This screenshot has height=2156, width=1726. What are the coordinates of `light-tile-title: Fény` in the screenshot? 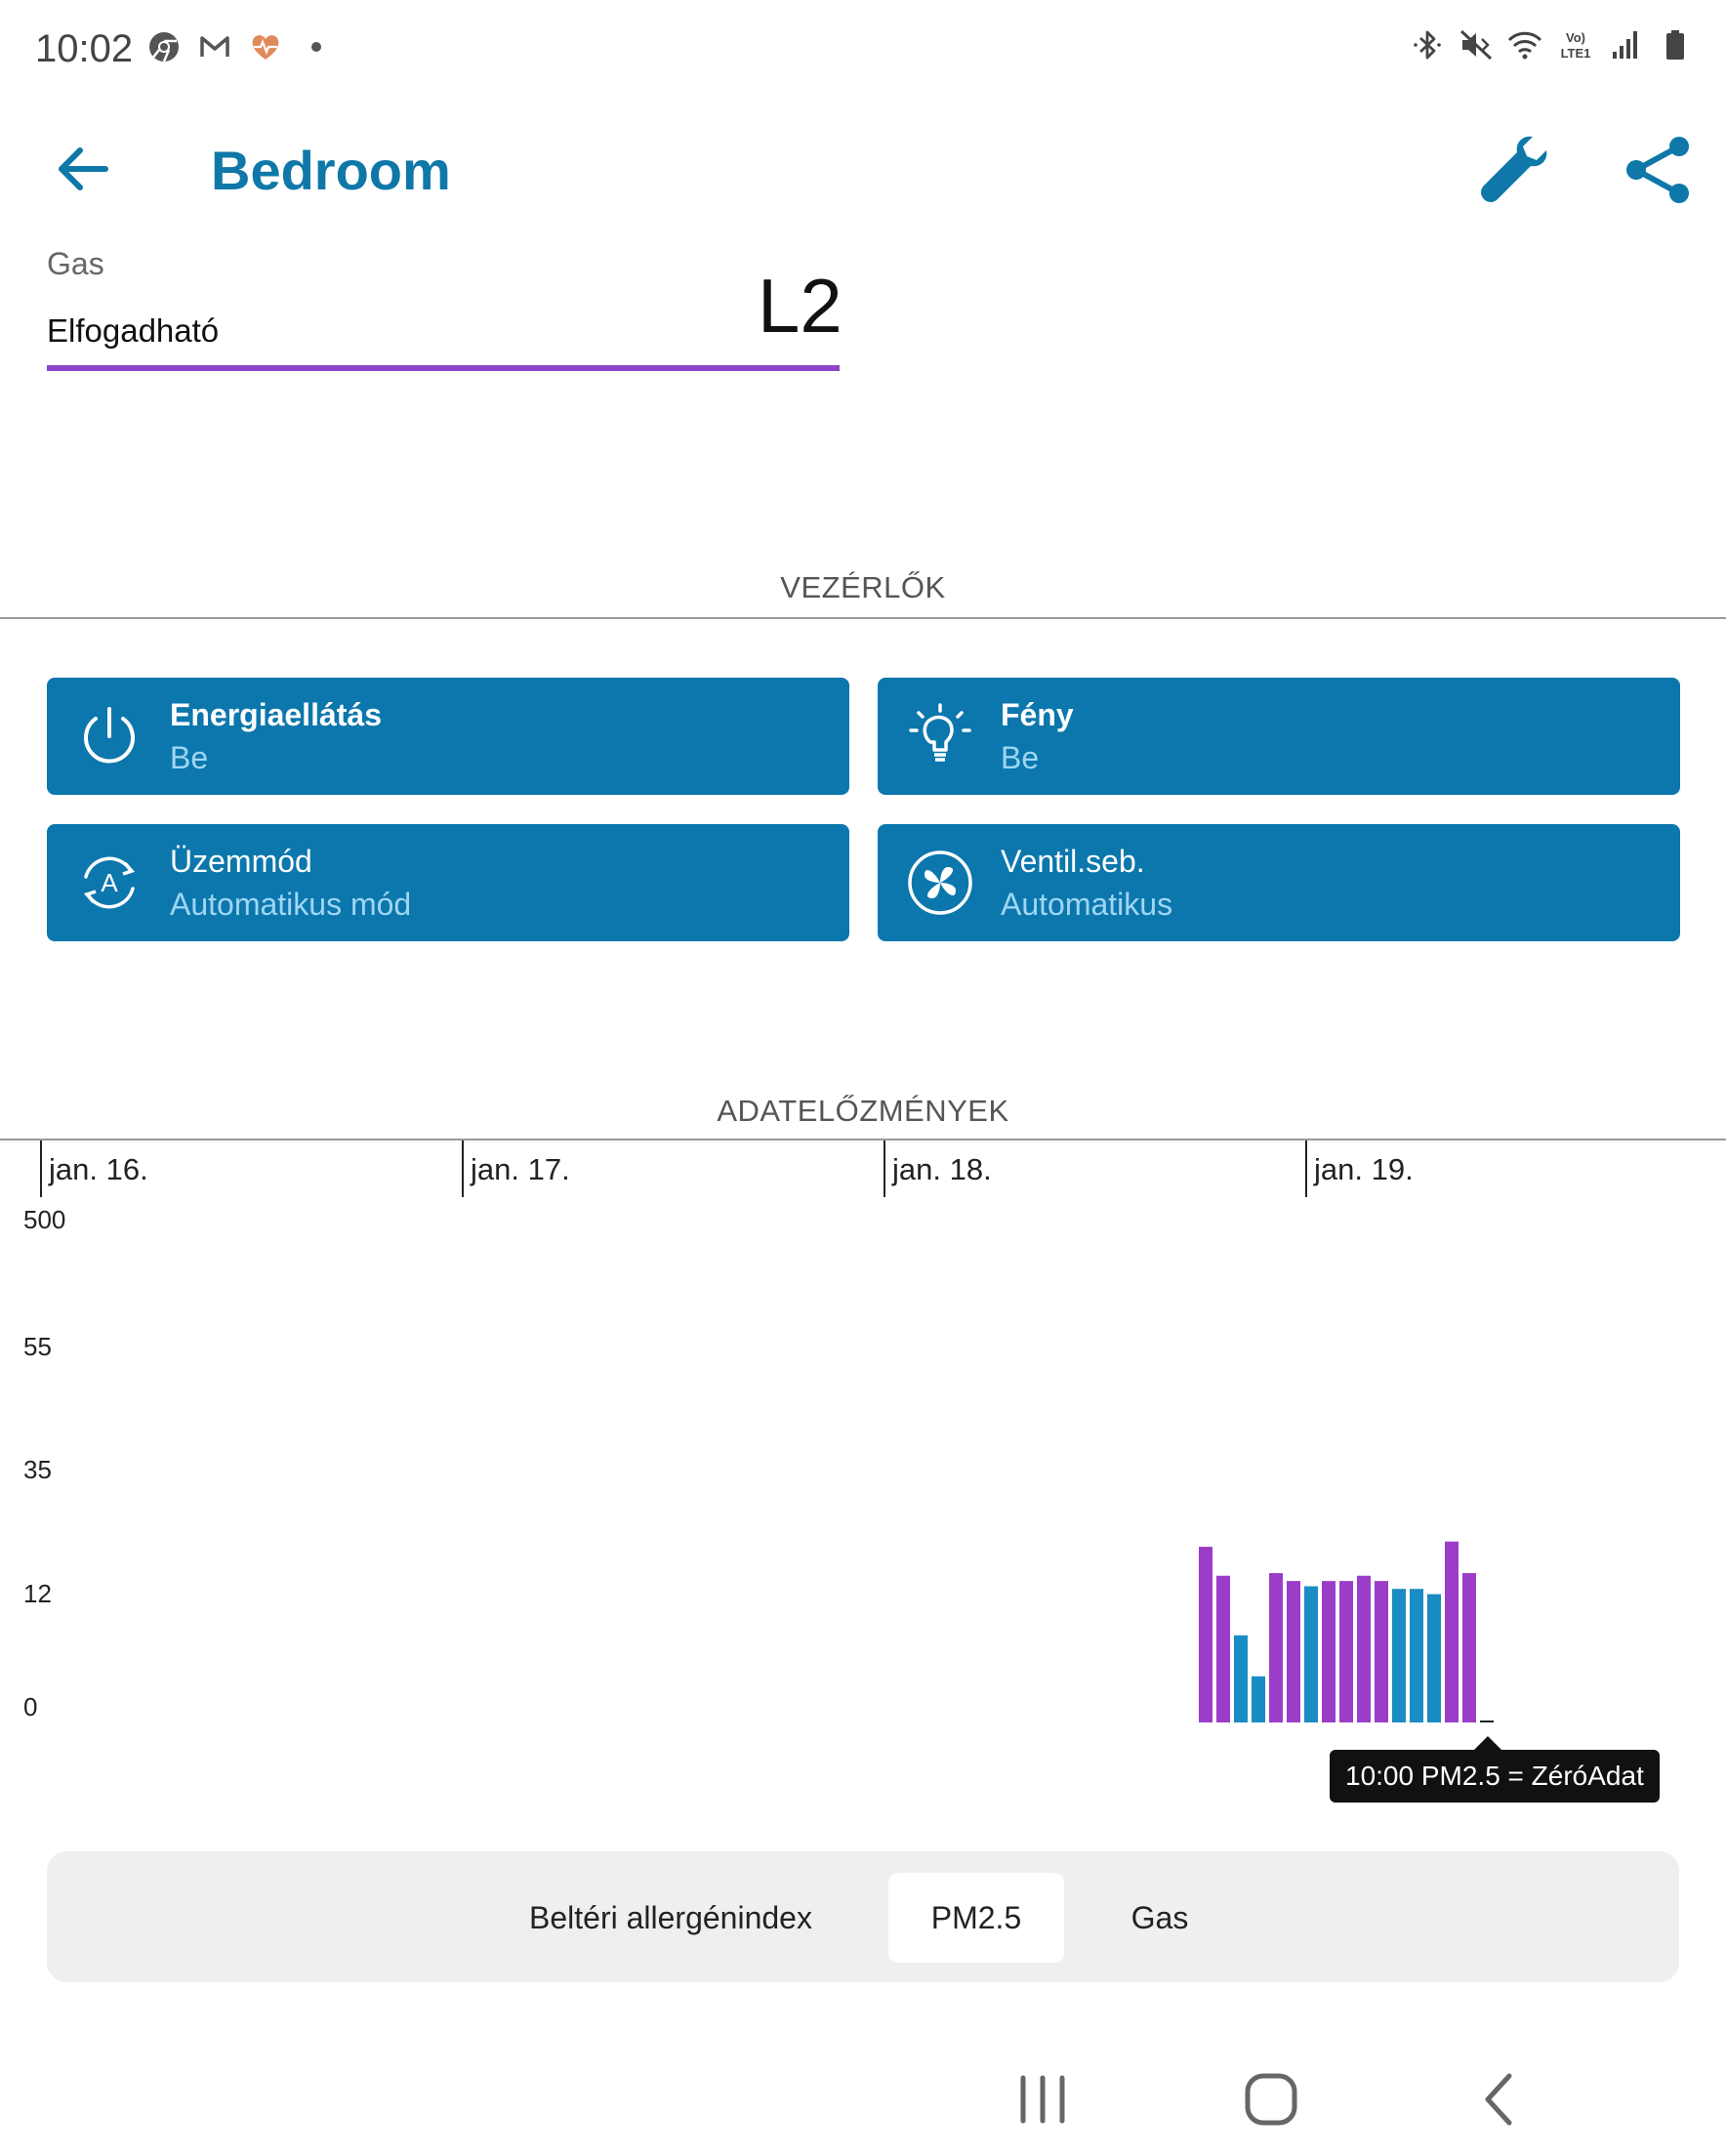 It's located at (1037, 714).